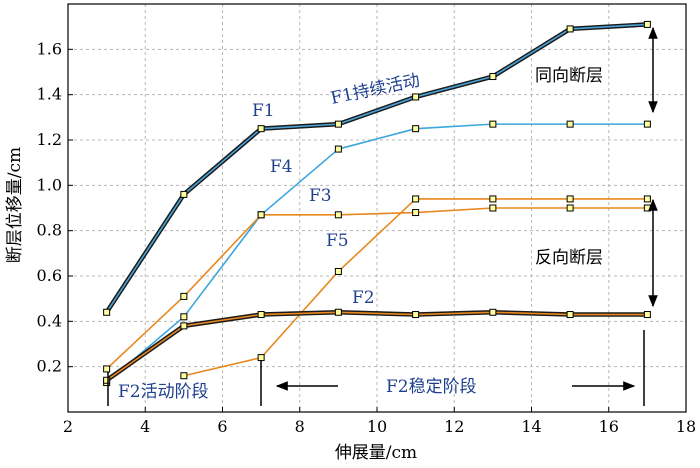  What do you see at coordinates (15, 205) in the screenshot?
I see `y-axis-title: 断层位移量/cm` at bounding box center [15, 205].